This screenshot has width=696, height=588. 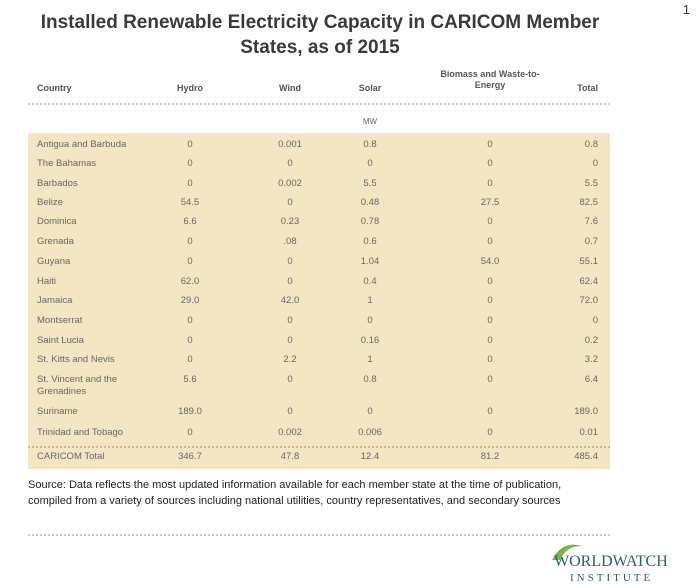 I want to click on cell-value: 0.01, so click(x=589, y=432).